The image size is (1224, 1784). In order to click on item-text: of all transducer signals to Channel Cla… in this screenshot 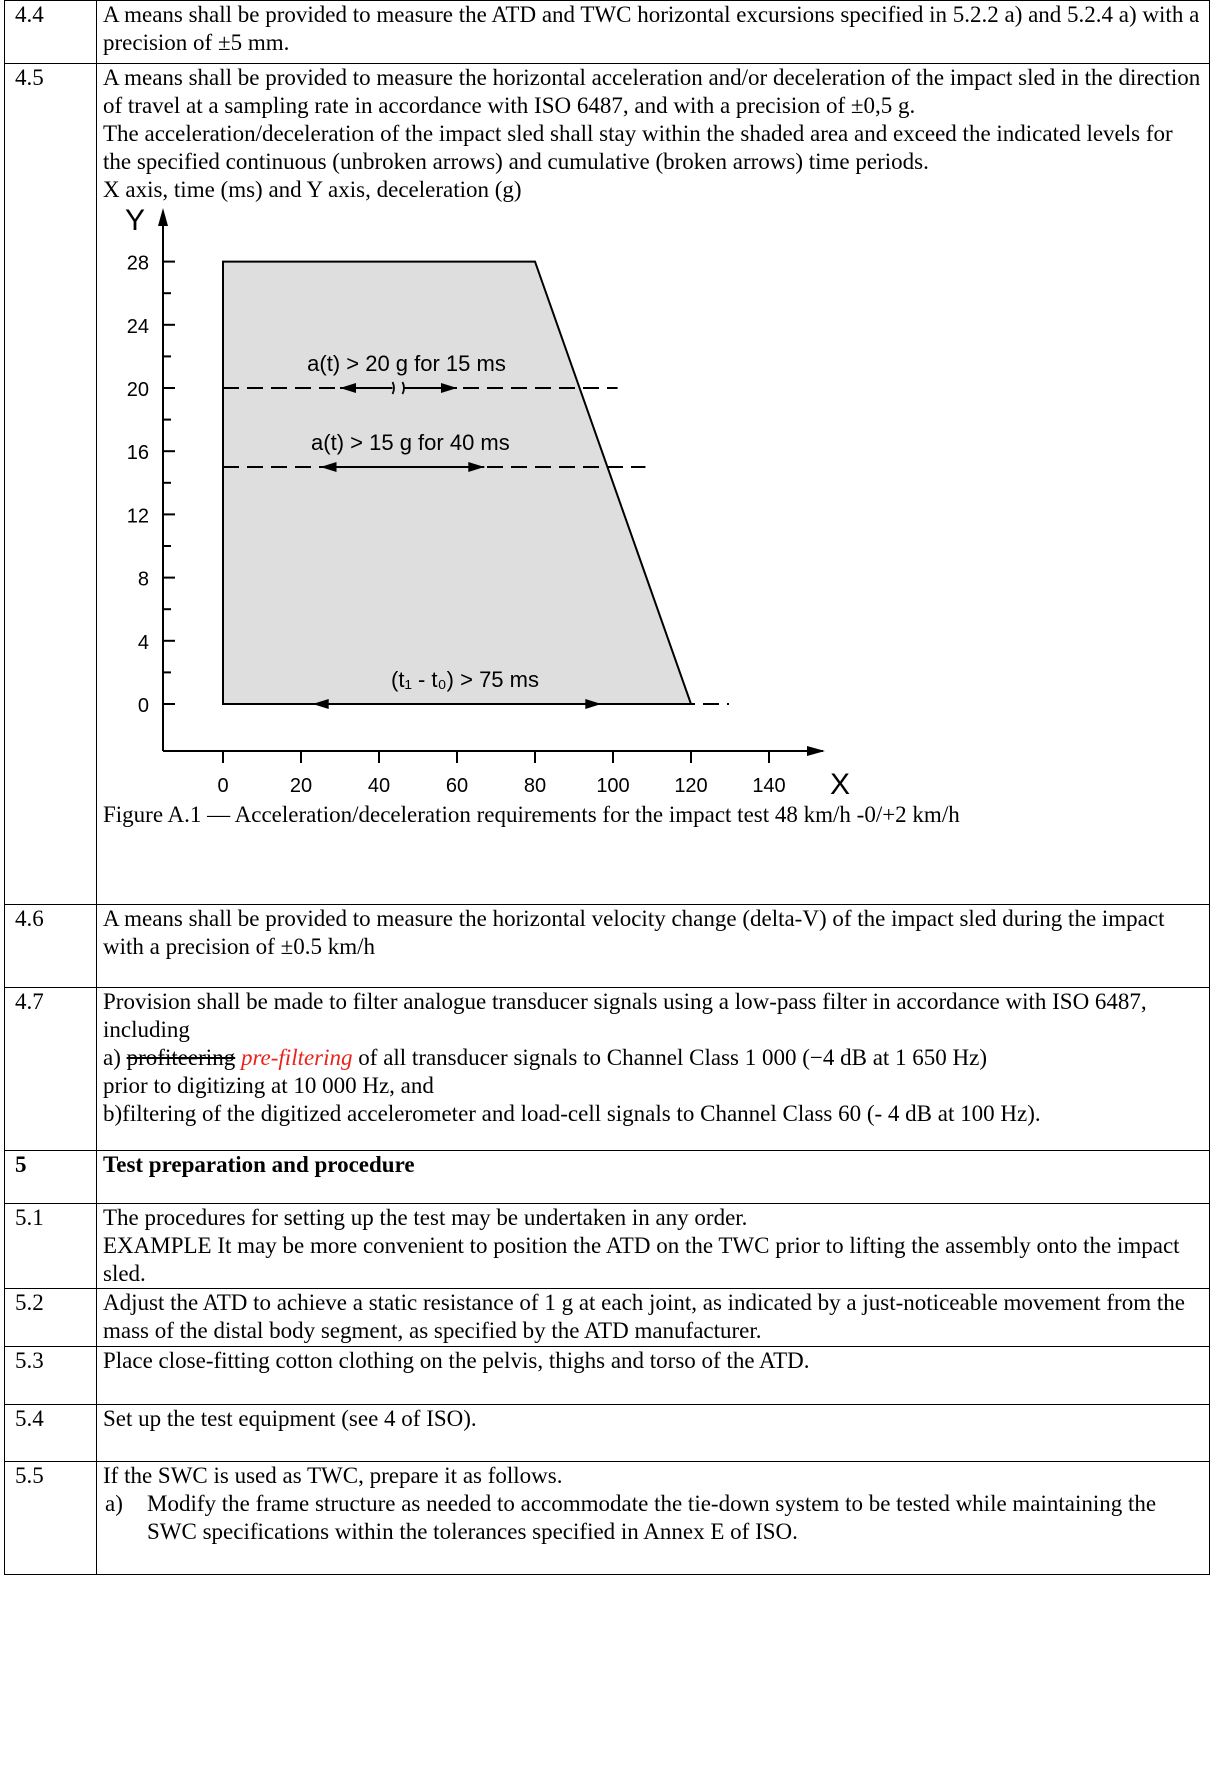, I will do `click(673, 1057)`.